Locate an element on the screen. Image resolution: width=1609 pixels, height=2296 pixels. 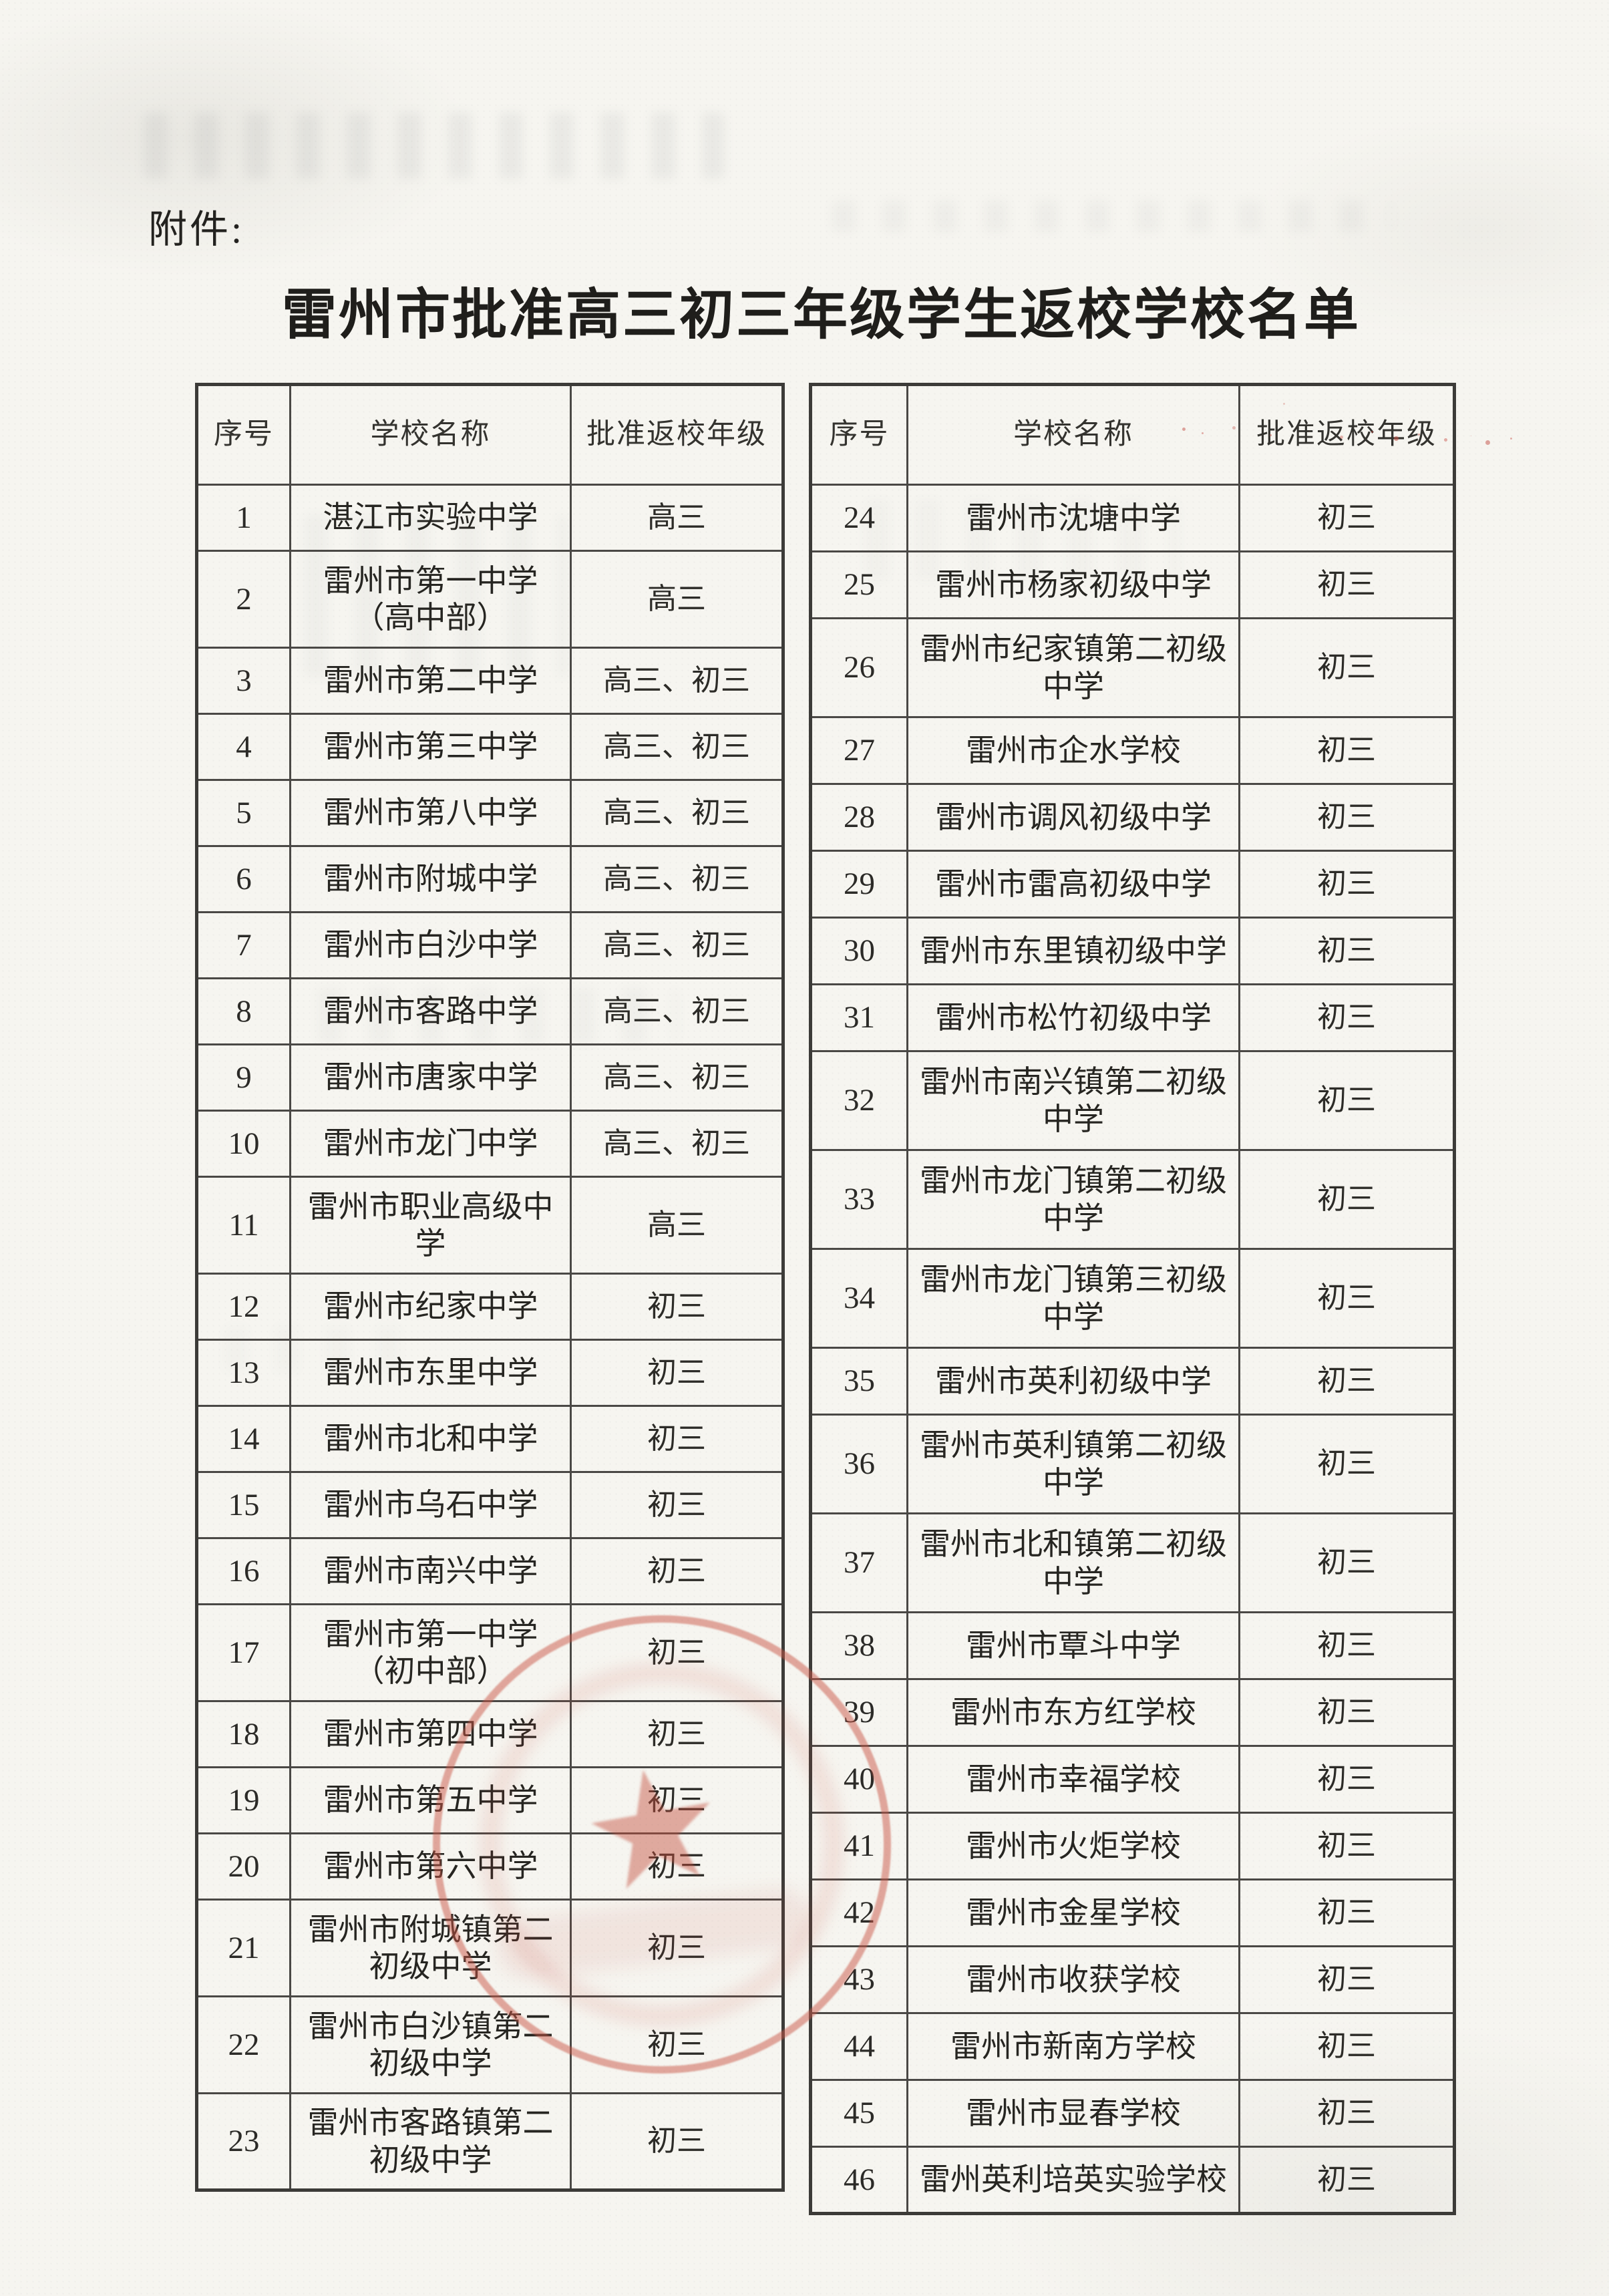
row-number-cell: 14 is located at coordinates (243, 1439).